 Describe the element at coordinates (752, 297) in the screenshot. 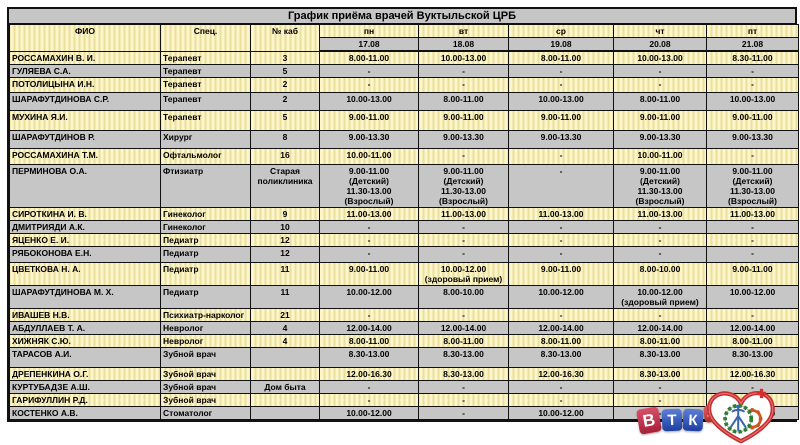

I see `time-fri: 10.00-12.00` at that location.